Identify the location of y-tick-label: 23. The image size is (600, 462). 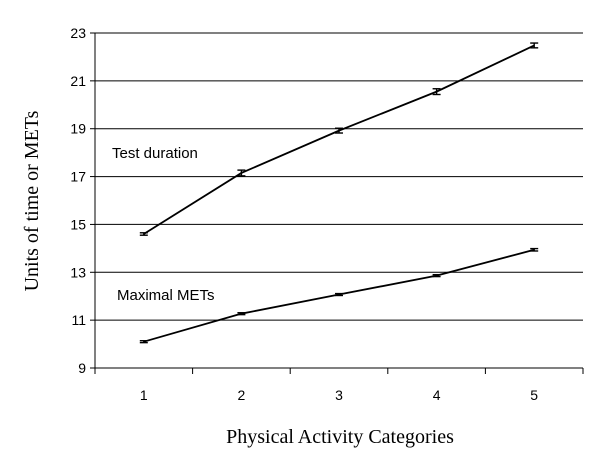
(78, 33).